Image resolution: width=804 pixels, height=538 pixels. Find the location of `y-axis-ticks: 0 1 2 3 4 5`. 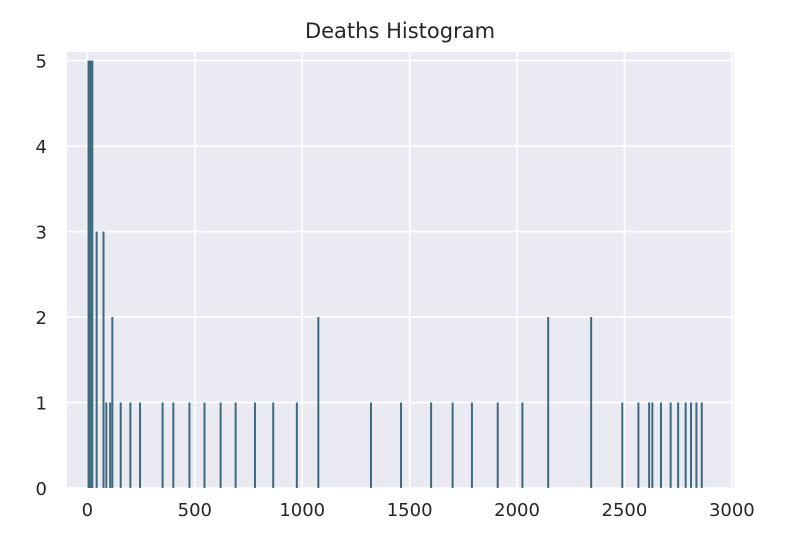

y-axis-ticks: 0 1 2 3 4 5 is located at coordinates (41, 276).